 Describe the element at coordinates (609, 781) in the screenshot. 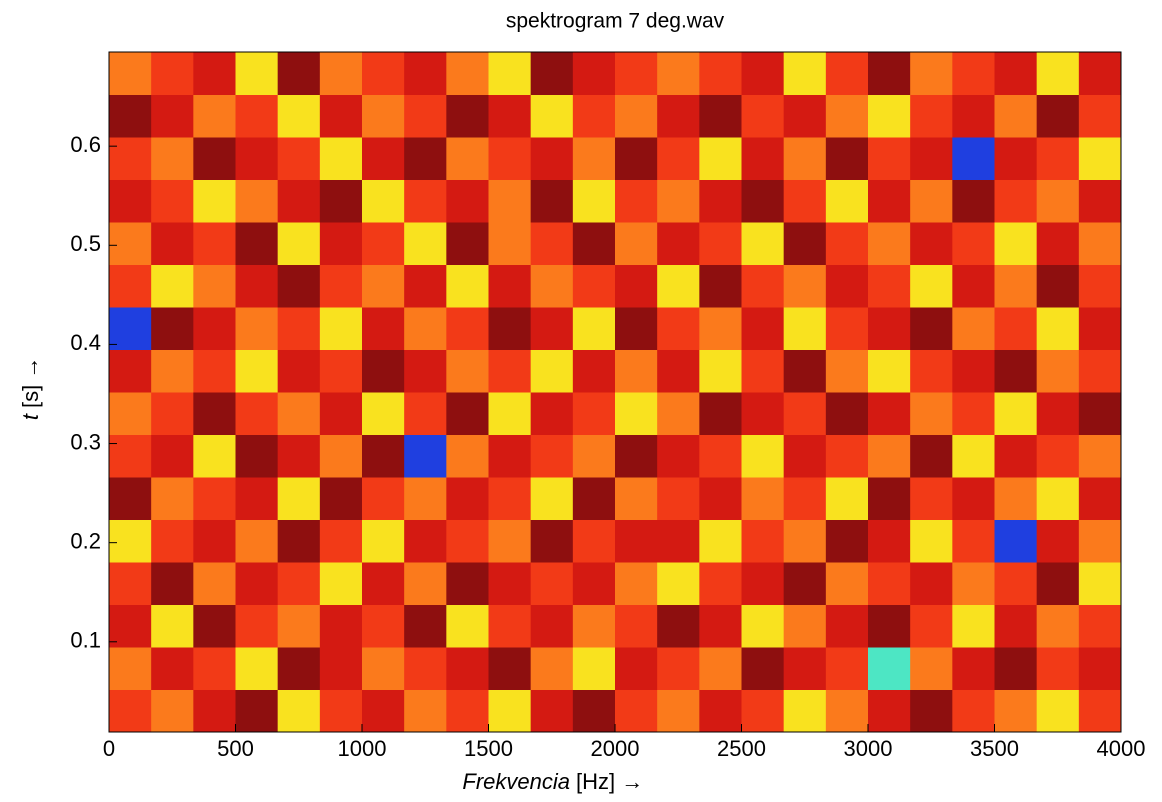

I see `x-axis-unit: [Hz] →` at that location.